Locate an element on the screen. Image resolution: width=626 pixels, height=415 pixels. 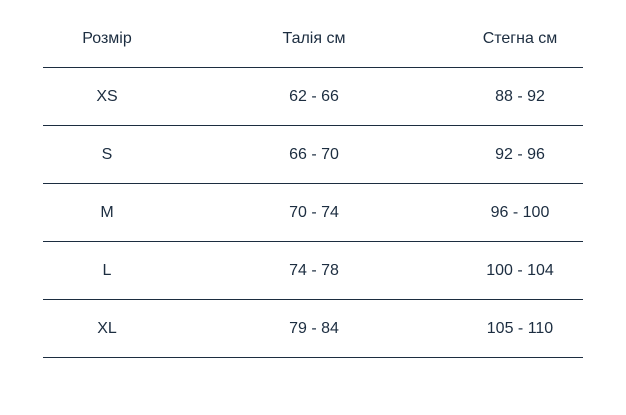
table-row: S 66 - 70 92 - 96 is located at coordinates (313, 154).